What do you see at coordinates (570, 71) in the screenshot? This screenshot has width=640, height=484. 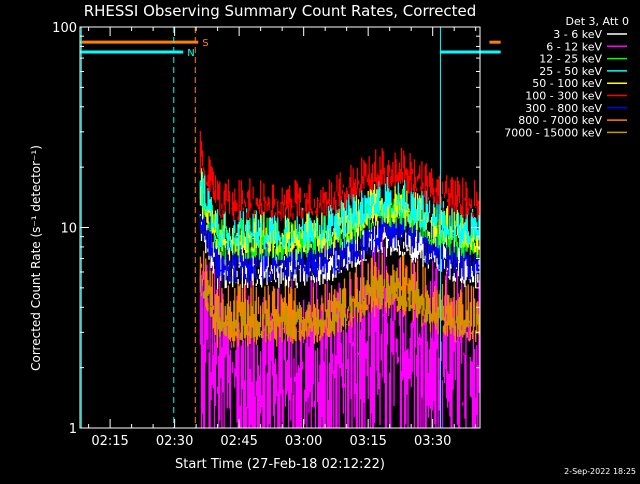 I see `legend-label-3: 25 - 50 keV` at bounding box center [570, 71].